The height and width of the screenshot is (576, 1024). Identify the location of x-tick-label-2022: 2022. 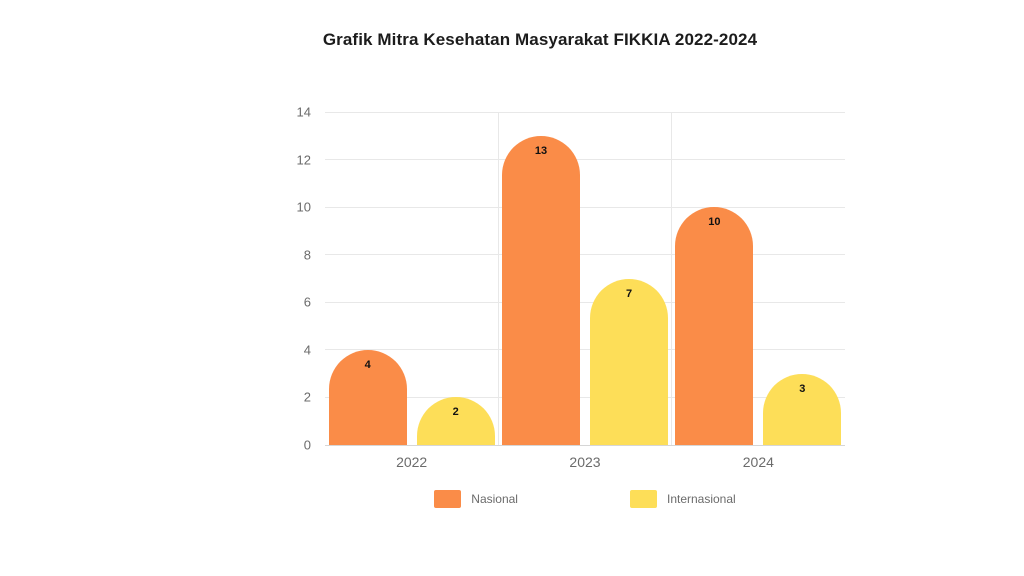
(412, 462).